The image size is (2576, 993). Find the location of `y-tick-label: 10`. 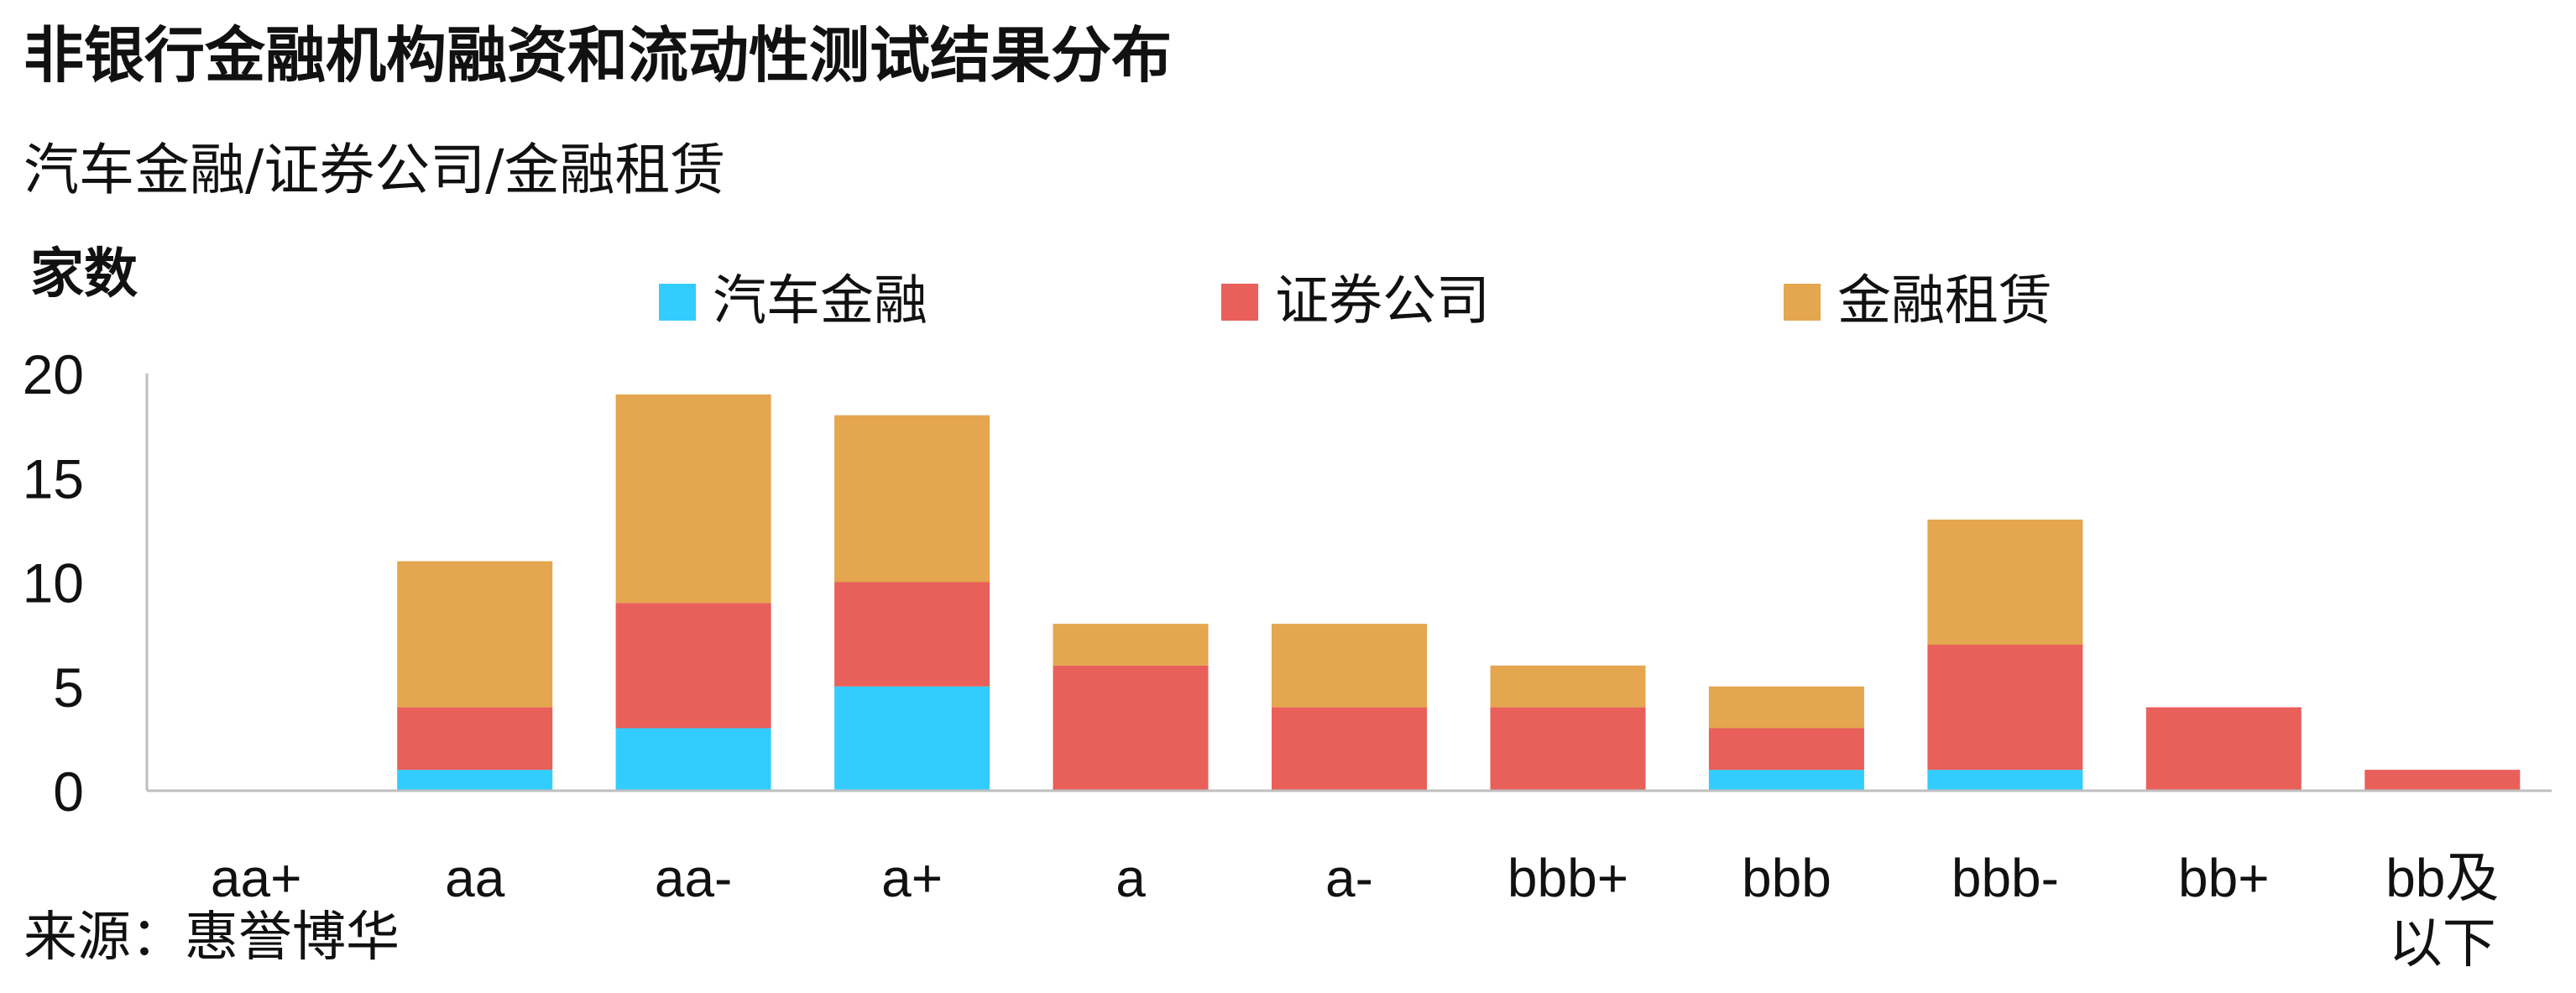

y-tick-label: 10 is located at coordinates (53, 583).